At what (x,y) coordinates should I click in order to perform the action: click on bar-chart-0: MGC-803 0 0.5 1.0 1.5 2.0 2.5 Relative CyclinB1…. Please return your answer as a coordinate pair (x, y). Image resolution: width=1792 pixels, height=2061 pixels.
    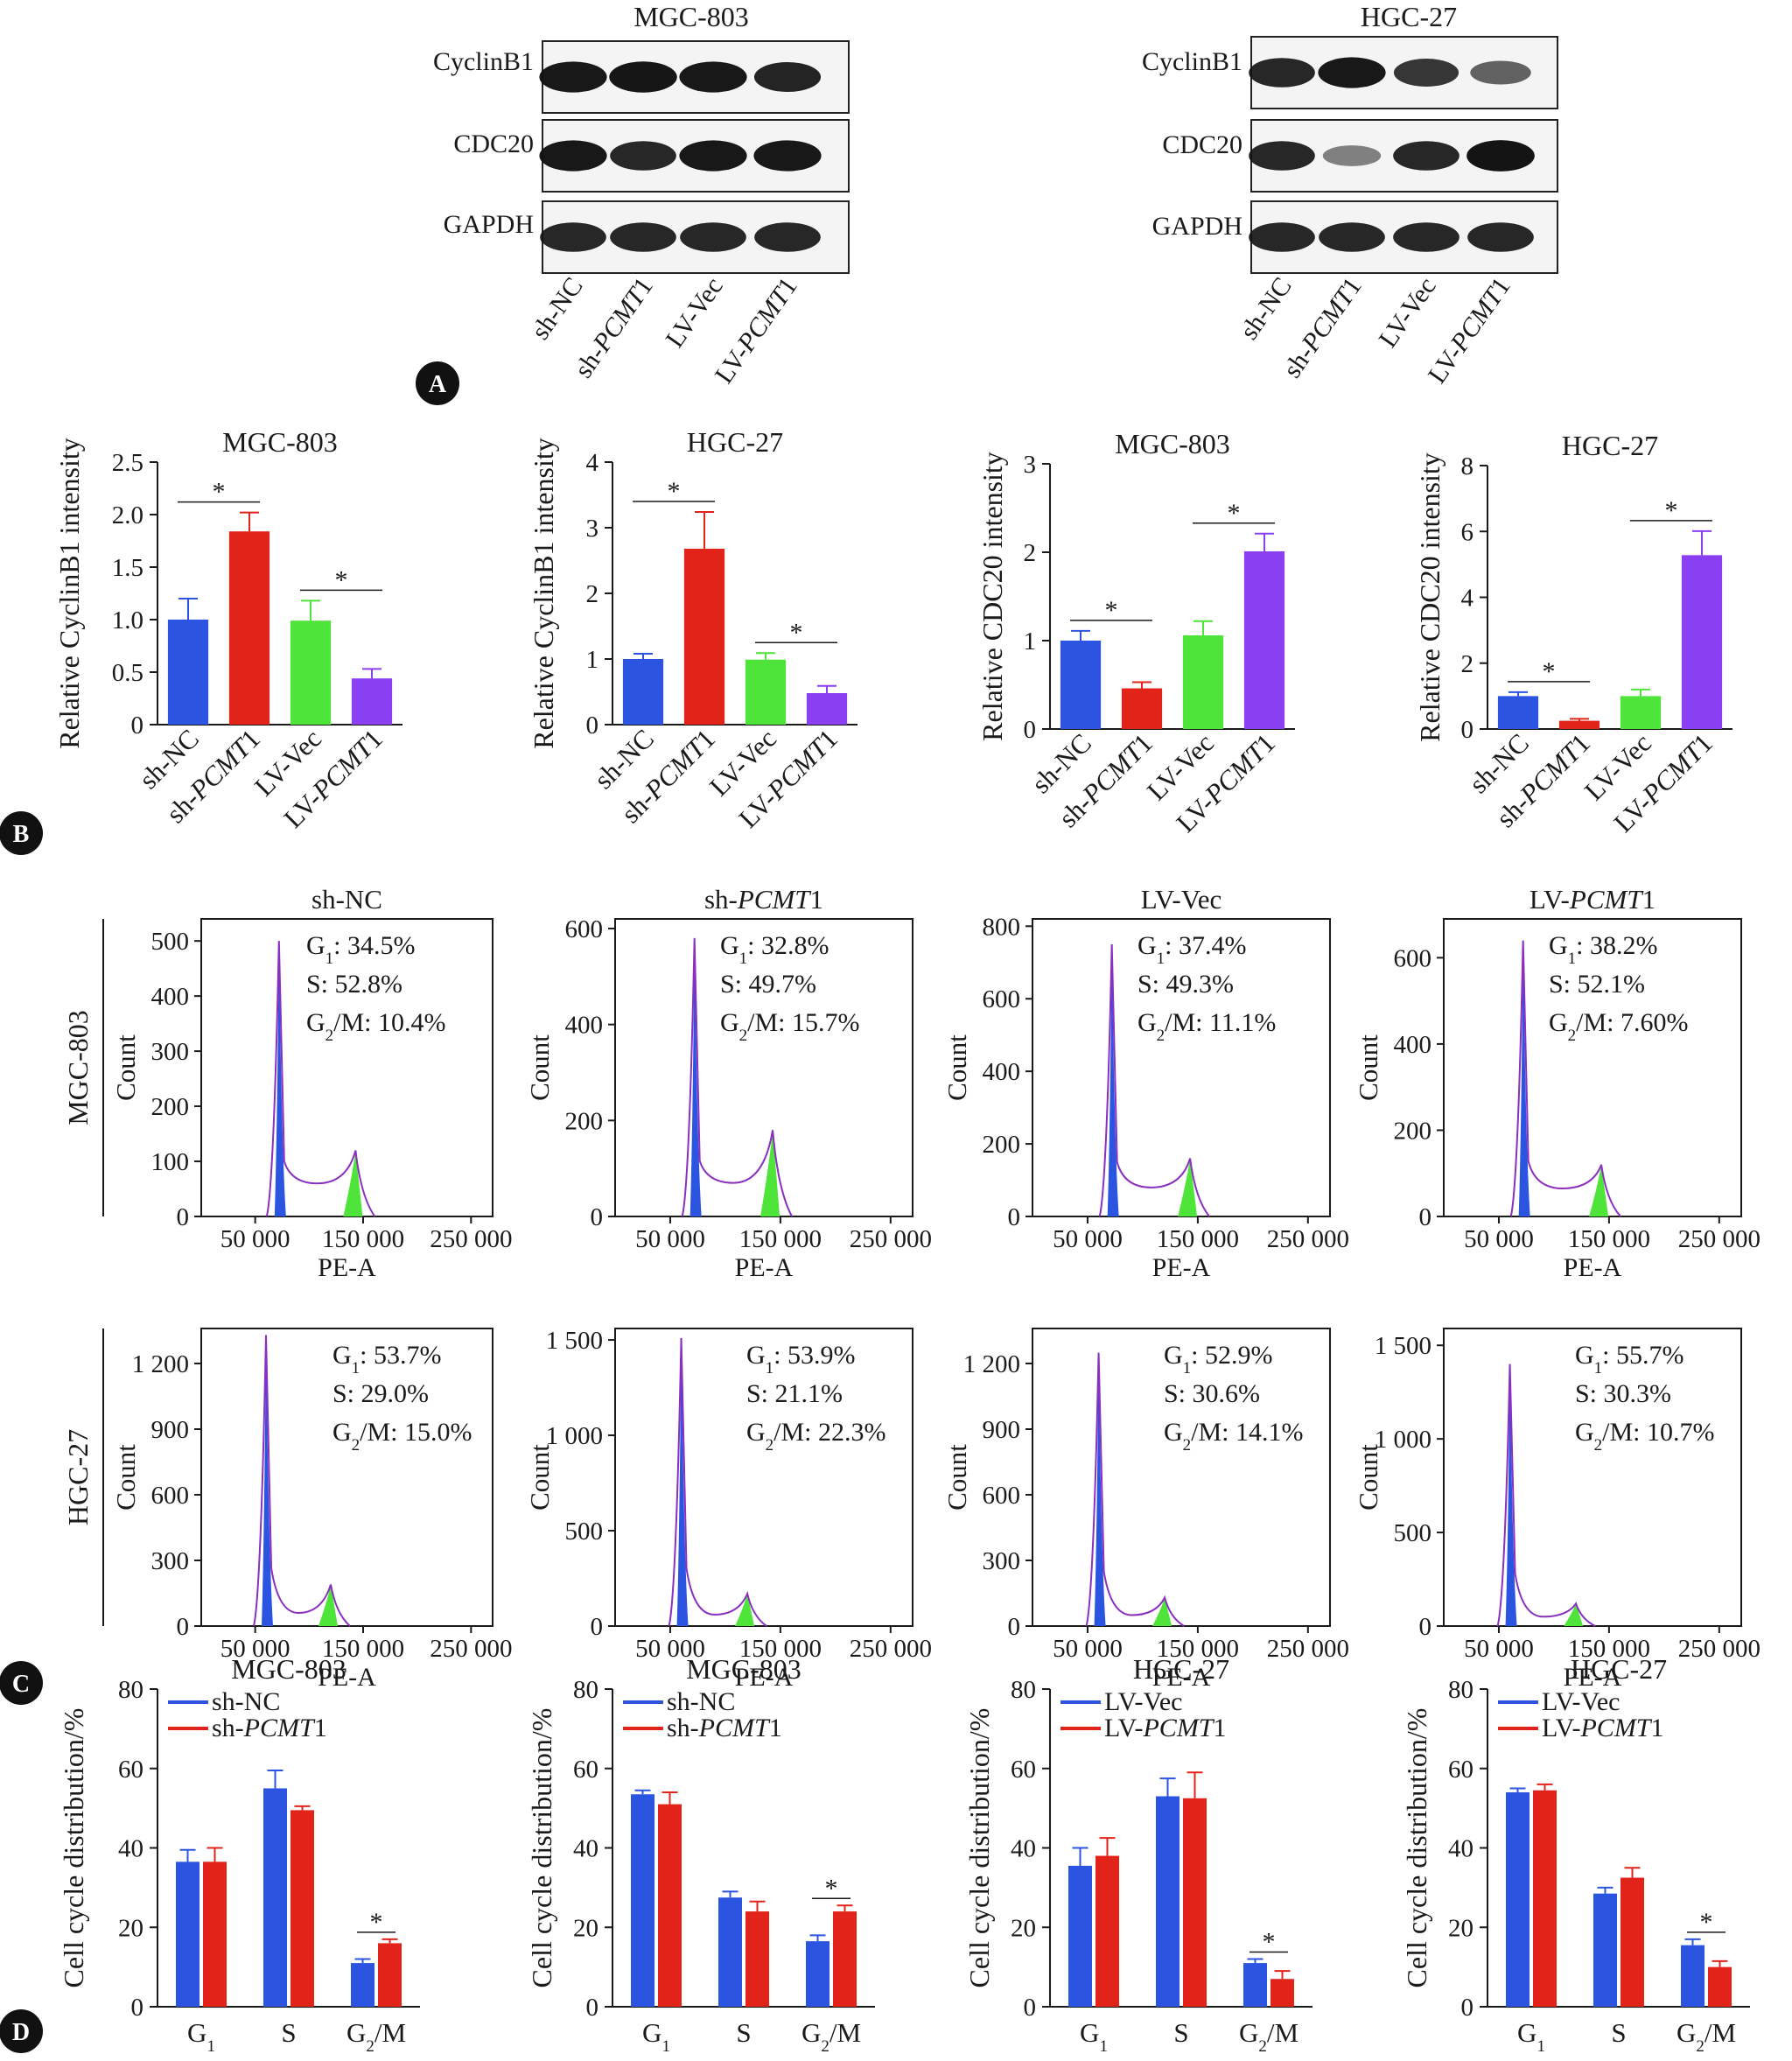
    Looking at the image, I should click on (227, 630).